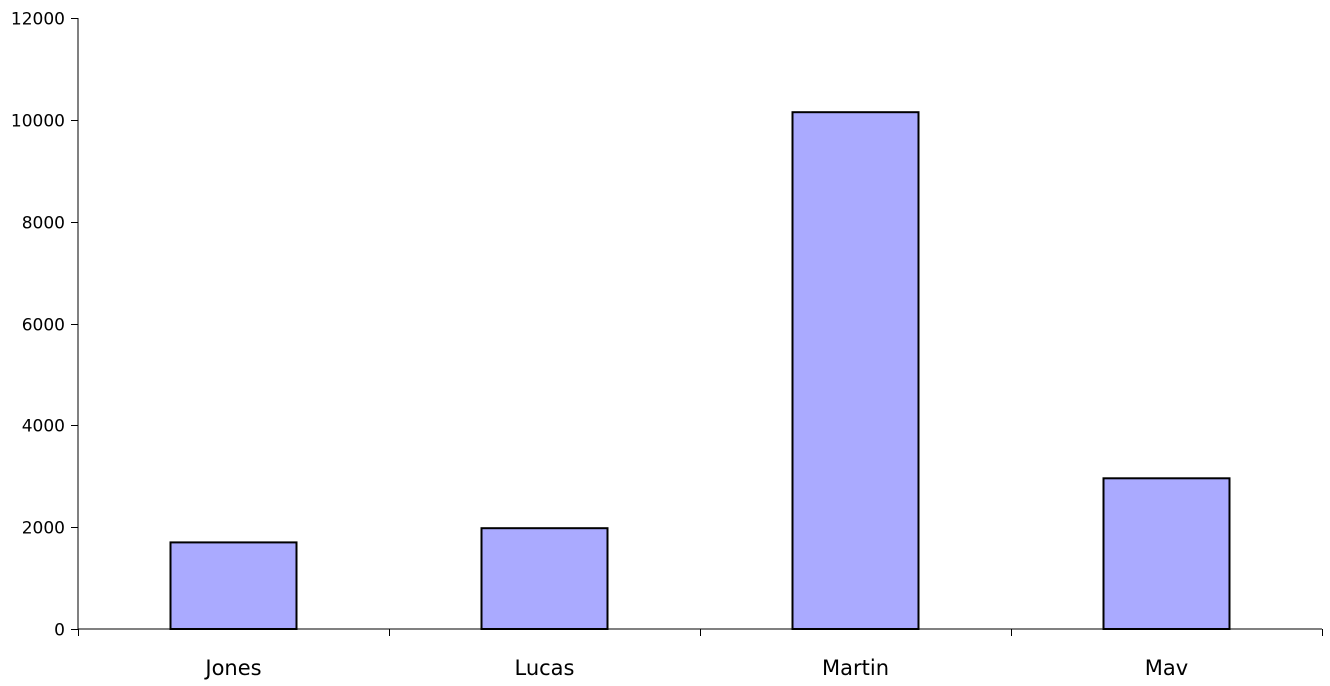 The height and width of the screenshot is (686, 1330). Describe the element at coordinates (700, 654) in the screenshot. I see `x-axis: Jones Lucas Martin Mav` at that location.